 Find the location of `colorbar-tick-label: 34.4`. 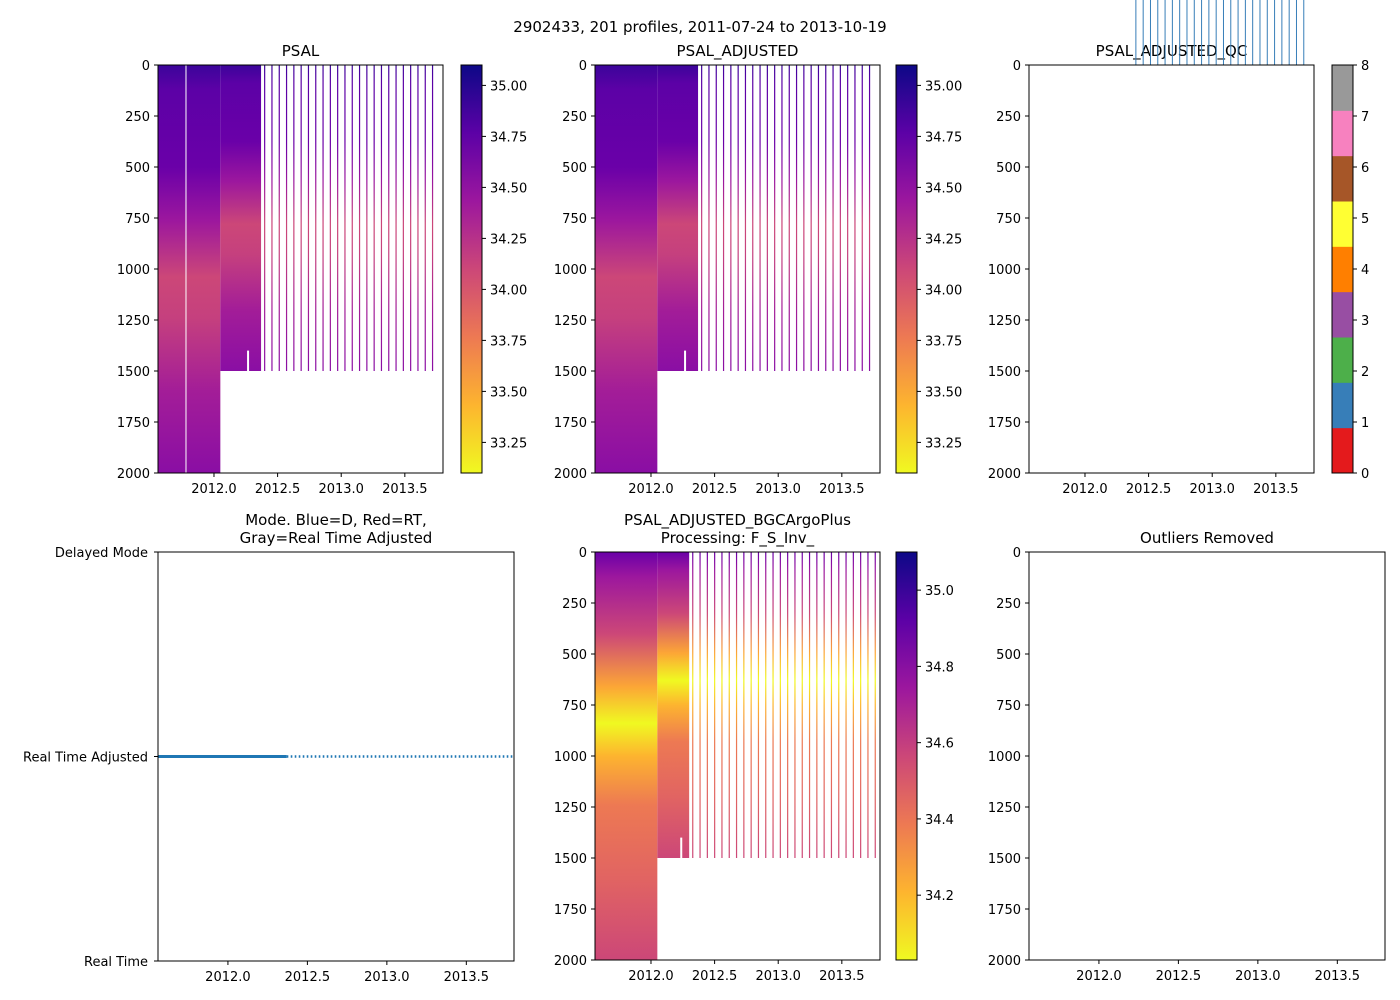

colorbar-tick-label: 34.4 is located at coordinates (939, 820).